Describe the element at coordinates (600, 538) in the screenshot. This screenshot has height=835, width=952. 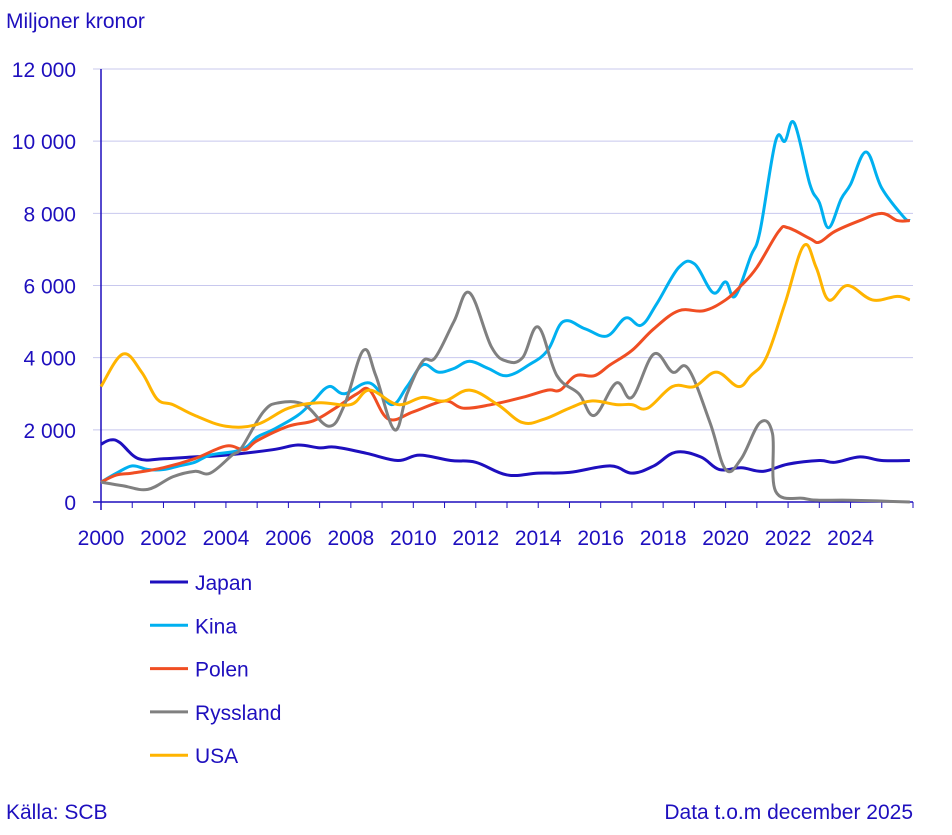
I see `x-tick-label: 2016` at that location.